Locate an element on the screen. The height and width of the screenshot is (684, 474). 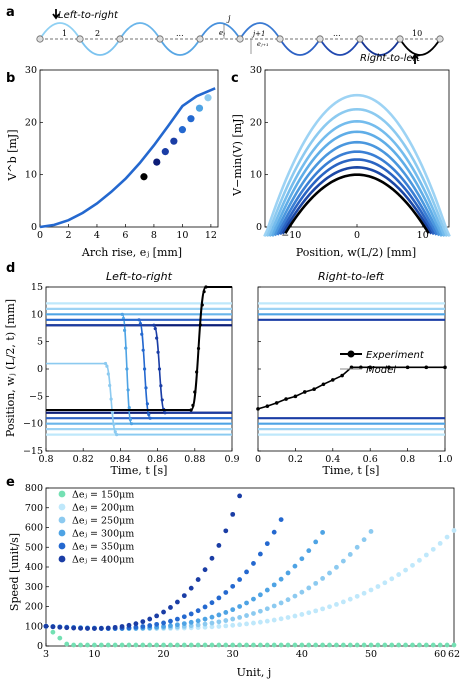
chart-b-xtick-label: 2 is located at coordinates (68, 235).